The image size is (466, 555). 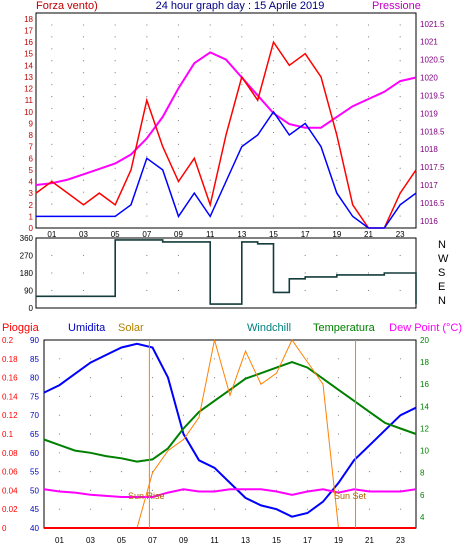 What do you see at coordinates (4, 528) in the screenshot?
I see `rain-tick-label: 0` at bounding box center [4, 528].